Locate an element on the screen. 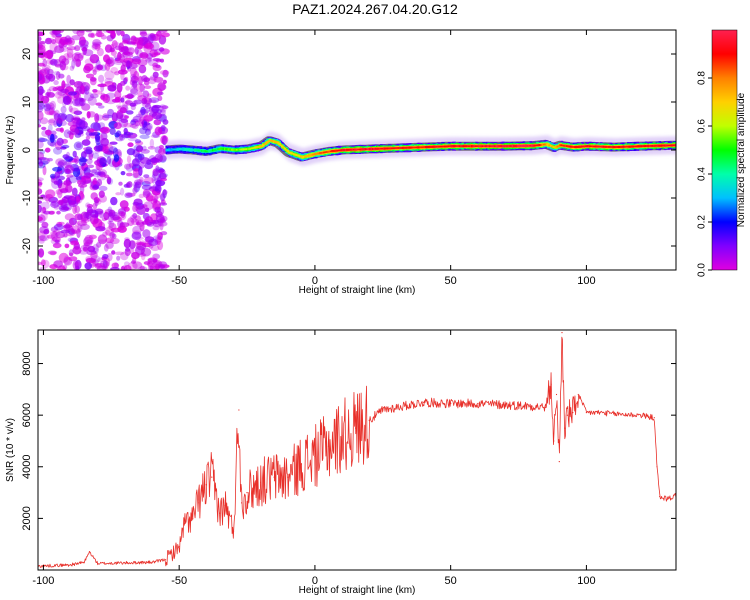 Image resolution: width=750 pixels, height=600 pixels. colorbar-tick-label: 0.2 is located at coordinates (702, 222).